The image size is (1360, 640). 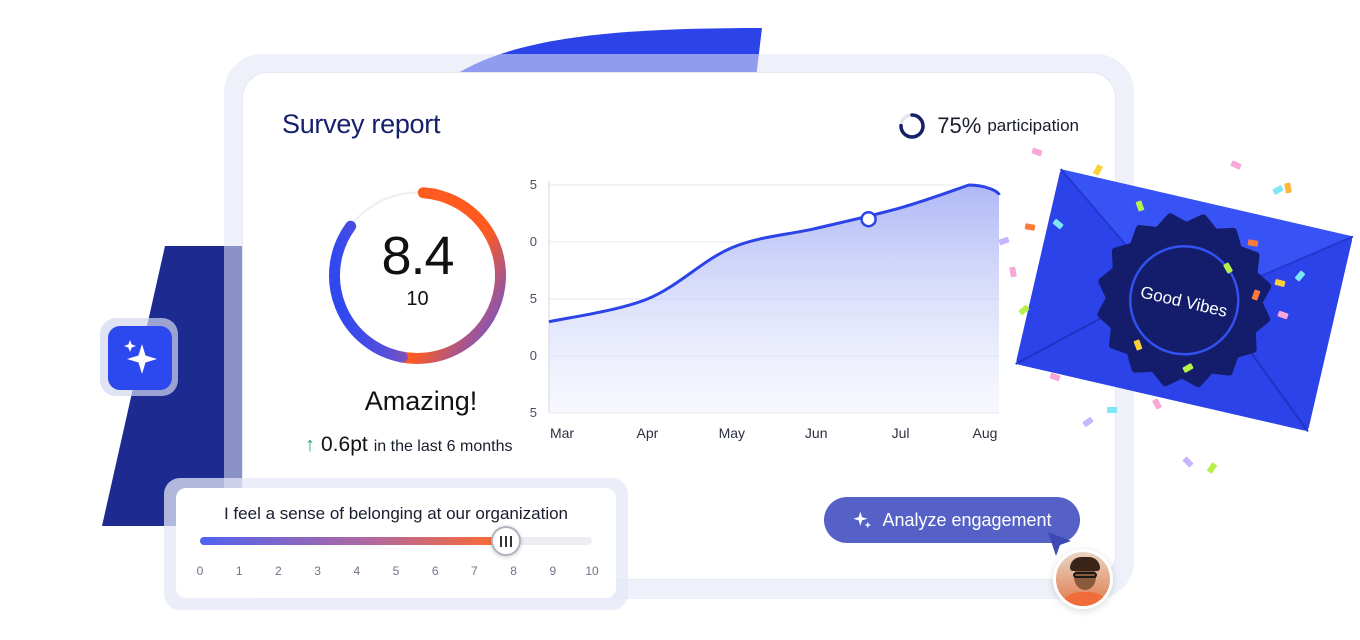 I want to click on slider-tick-label: 10, so click(x=592, y=571).